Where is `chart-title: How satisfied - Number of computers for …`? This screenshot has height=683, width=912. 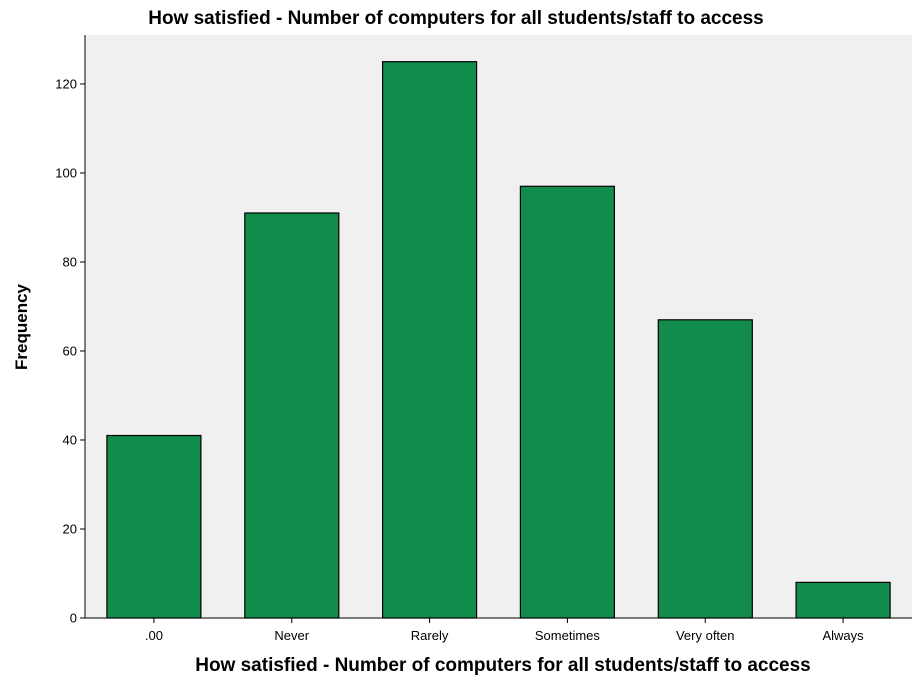
chart-title: How satisfied - Number of computers for … is located at coordinates (456, 18).